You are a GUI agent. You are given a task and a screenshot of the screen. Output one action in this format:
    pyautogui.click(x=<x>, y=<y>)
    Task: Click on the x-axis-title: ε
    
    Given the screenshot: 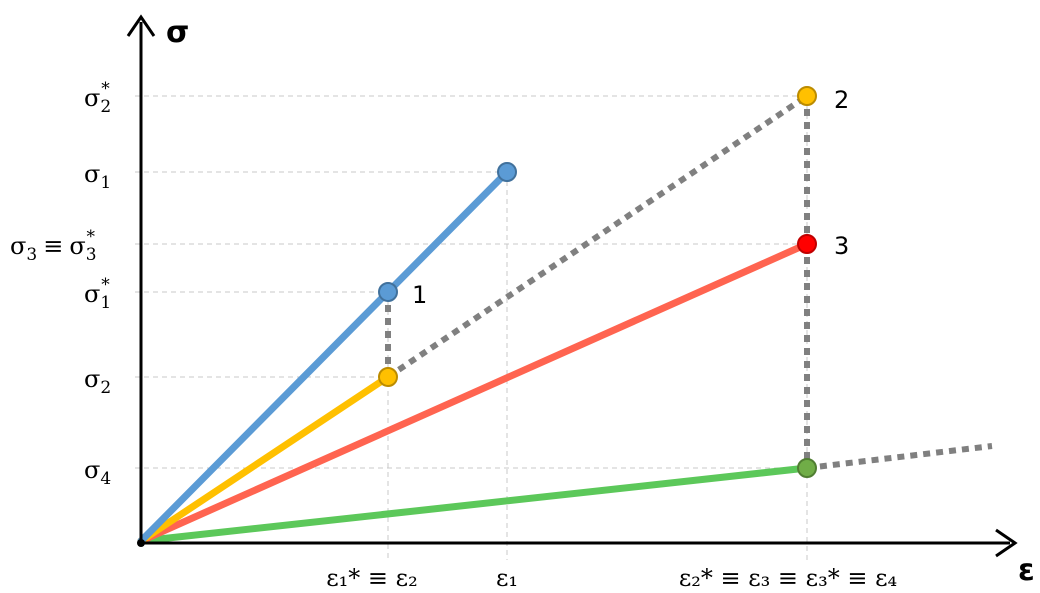 What is the action you would take?
    pyautogui.click(x=1026, y=570)
    